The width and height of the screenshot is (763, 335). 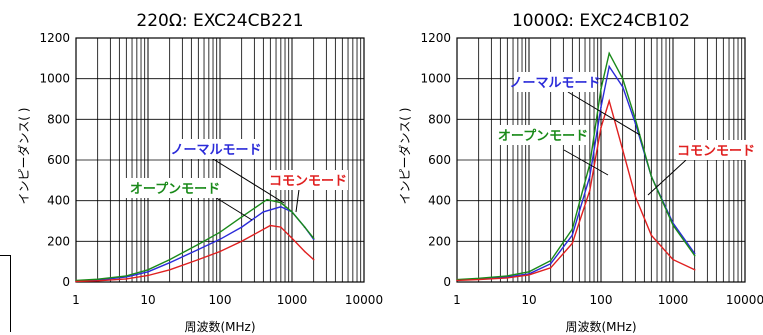 I want to click on x-tick-label: 100, so click(x=601, y=300).